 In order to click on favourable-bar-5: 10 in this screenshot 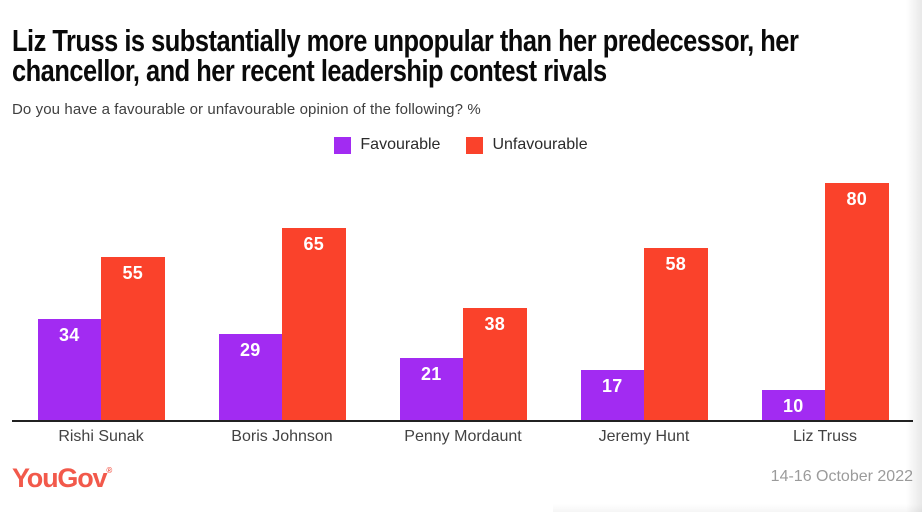, I will do `click(793, 405)`.